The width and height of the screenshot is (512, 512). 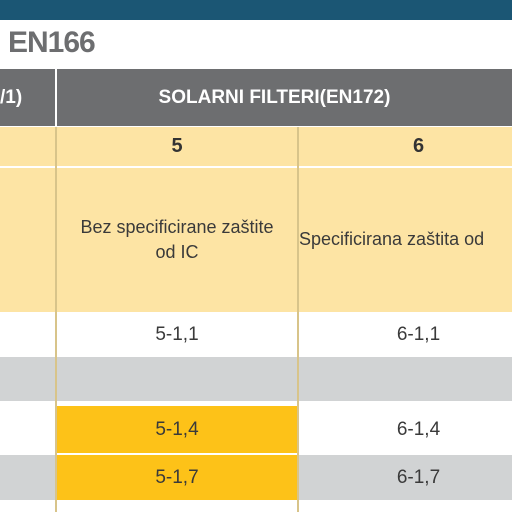 What do you see at coordinates (405, 146) in the screenshot?
I see `column-header: 6` at bounding box center [405, 146].